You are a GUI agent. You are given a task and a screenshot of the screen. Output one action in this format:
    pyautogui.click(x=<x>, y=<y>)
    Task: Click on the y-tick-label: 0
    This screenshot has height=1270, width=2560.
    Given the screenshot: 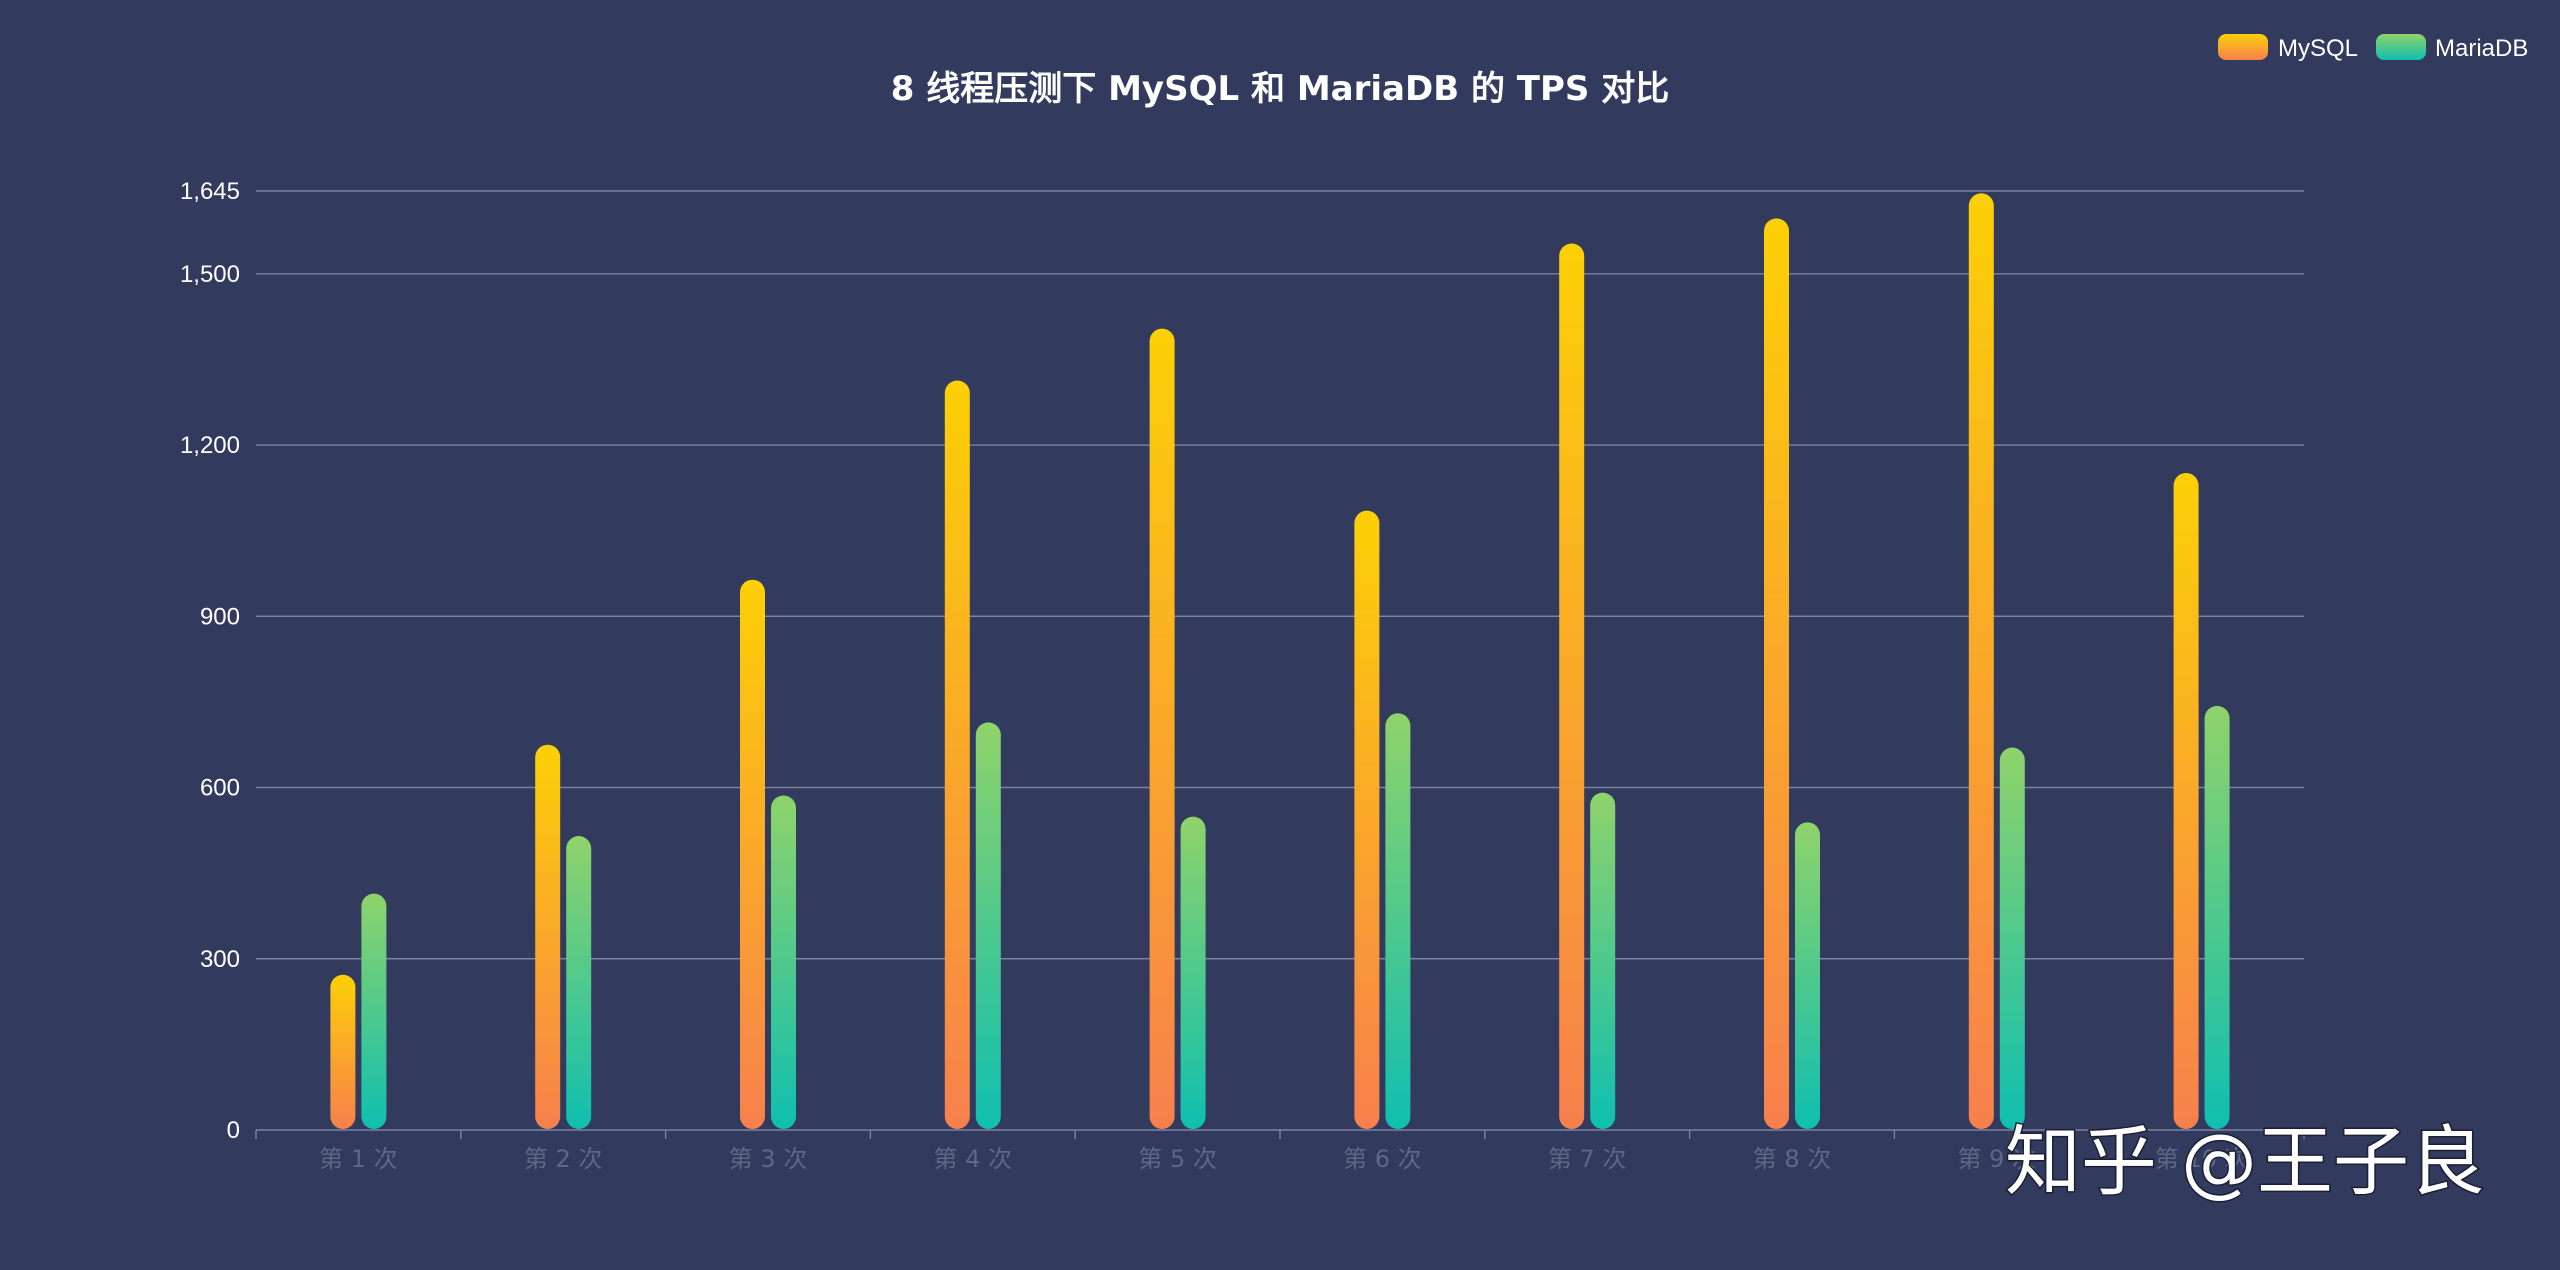 What is the action you would take?
    pyautogui.click(x=233, y=1130)
    